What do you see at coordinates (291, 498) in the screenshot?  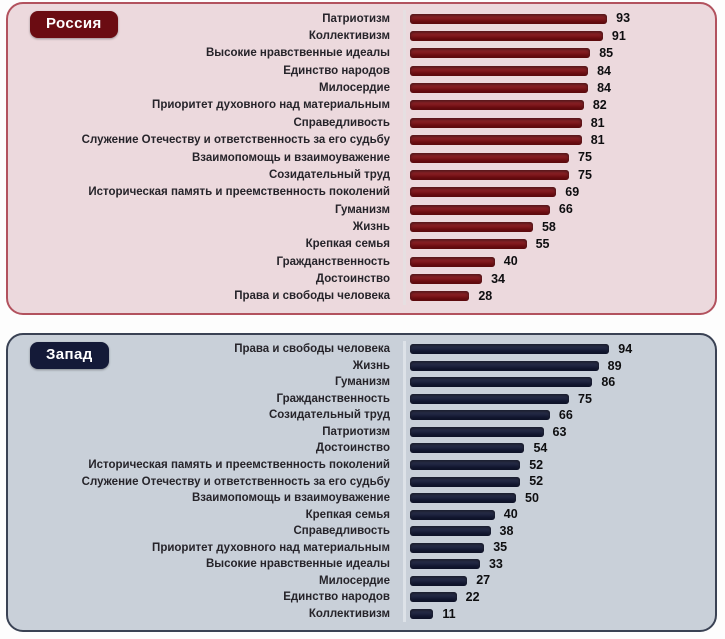 I see `category-label: Взаимопомощь и взаимоуважение` at bounding box center [291, 498].